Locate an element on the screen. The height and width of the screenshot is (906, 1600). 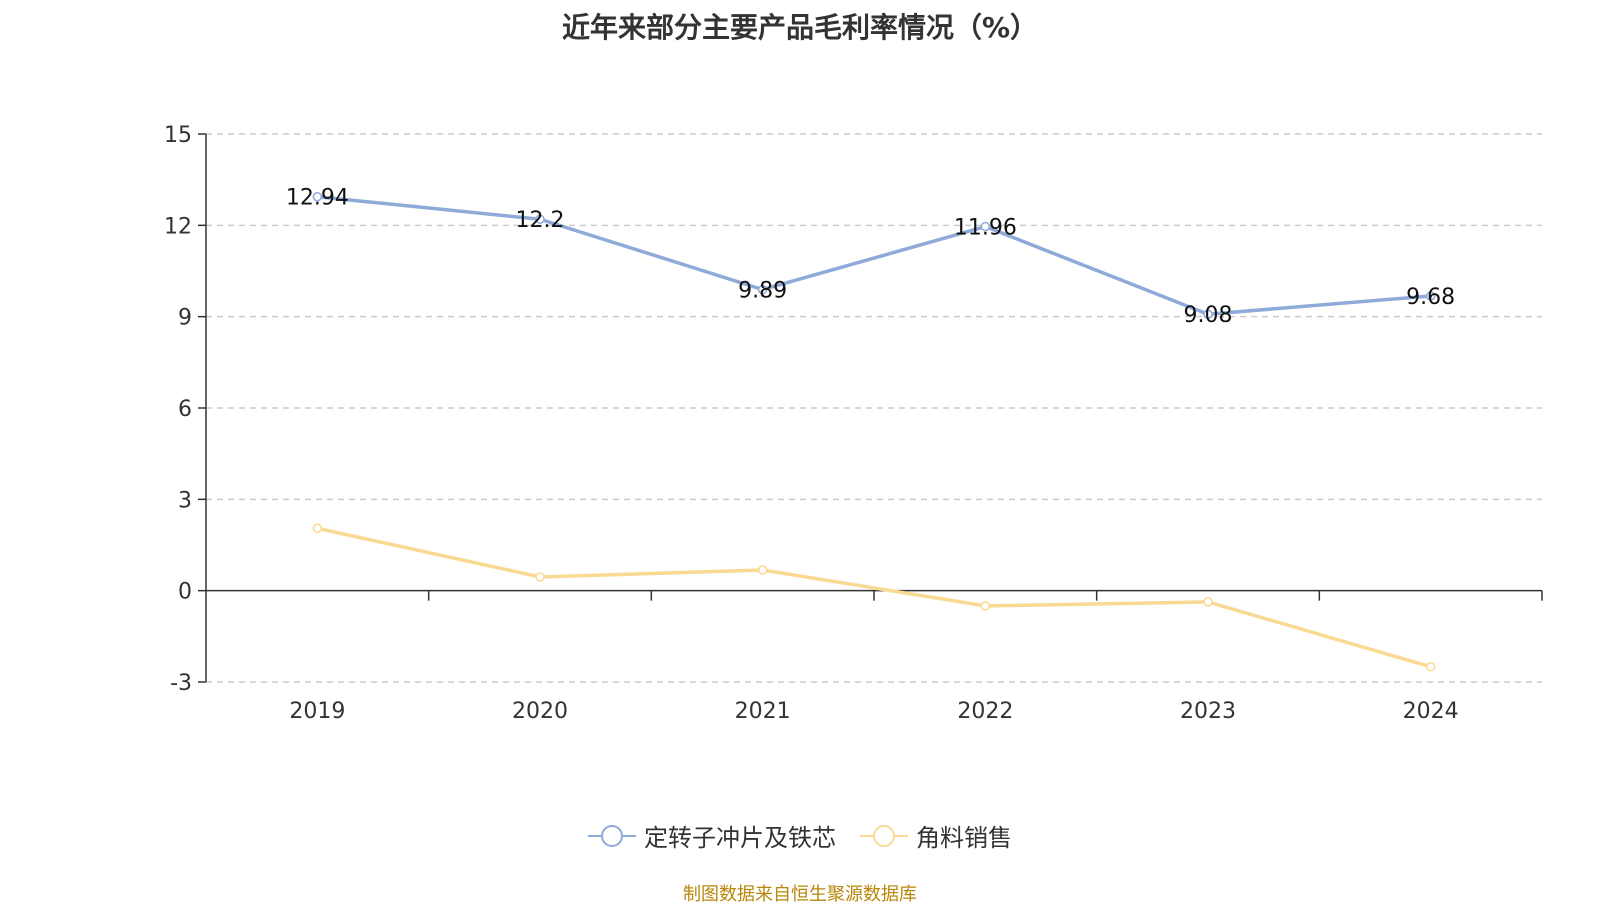
data-label: 11.96 is located at coordinates (985, 228).